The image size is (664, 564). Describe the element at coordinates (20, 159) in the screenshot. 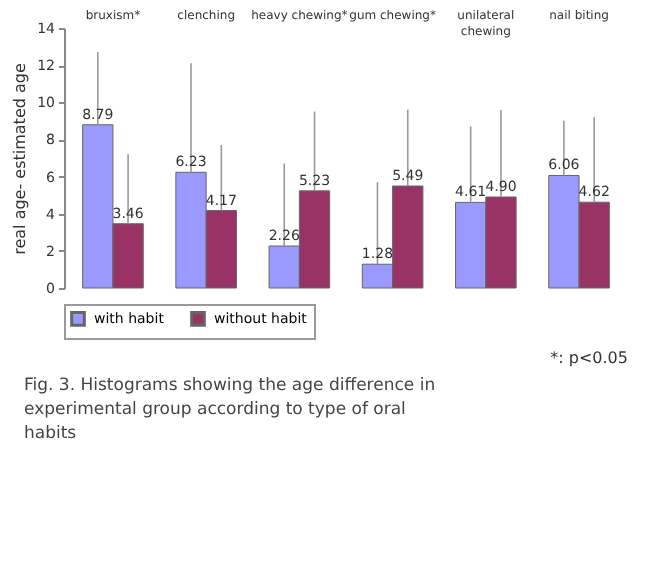

I see `y-axis-title: real age- estimated age` at that location.